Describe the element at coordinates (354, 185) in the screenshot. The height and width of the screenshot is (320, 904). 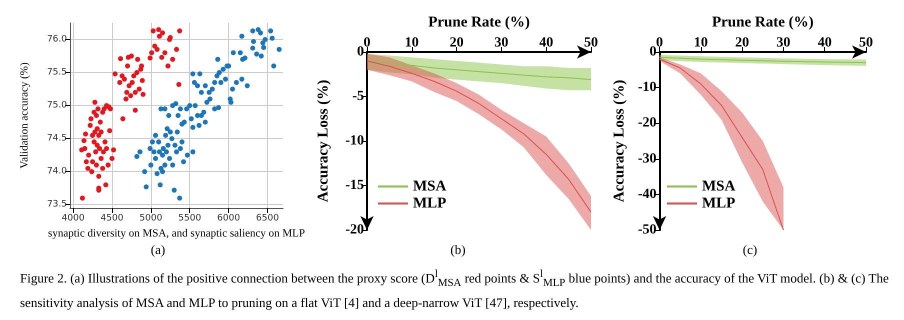
I see `y-tick-label: -15` at that location.